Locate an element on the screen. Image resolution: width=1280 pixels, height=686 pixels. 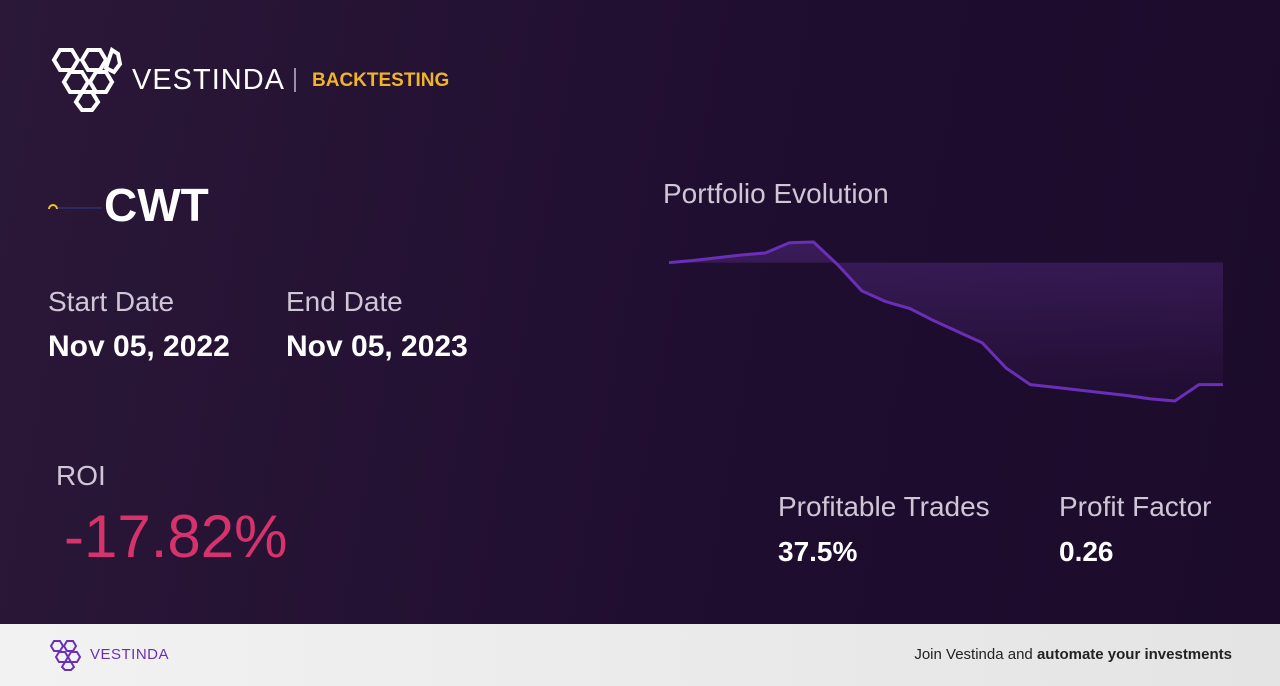
stat-value: 0.26 is located at coordinates (1086, 551).